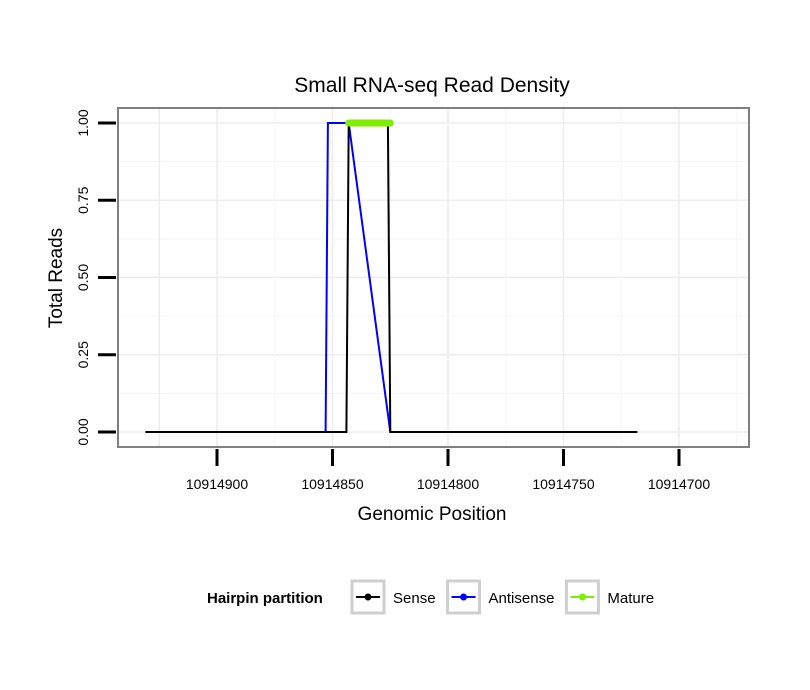 The width and height of the screenshot is (810, 690). I want to click on legend: Hairpin partition Sense Antisense Mature, so click(430, 597).